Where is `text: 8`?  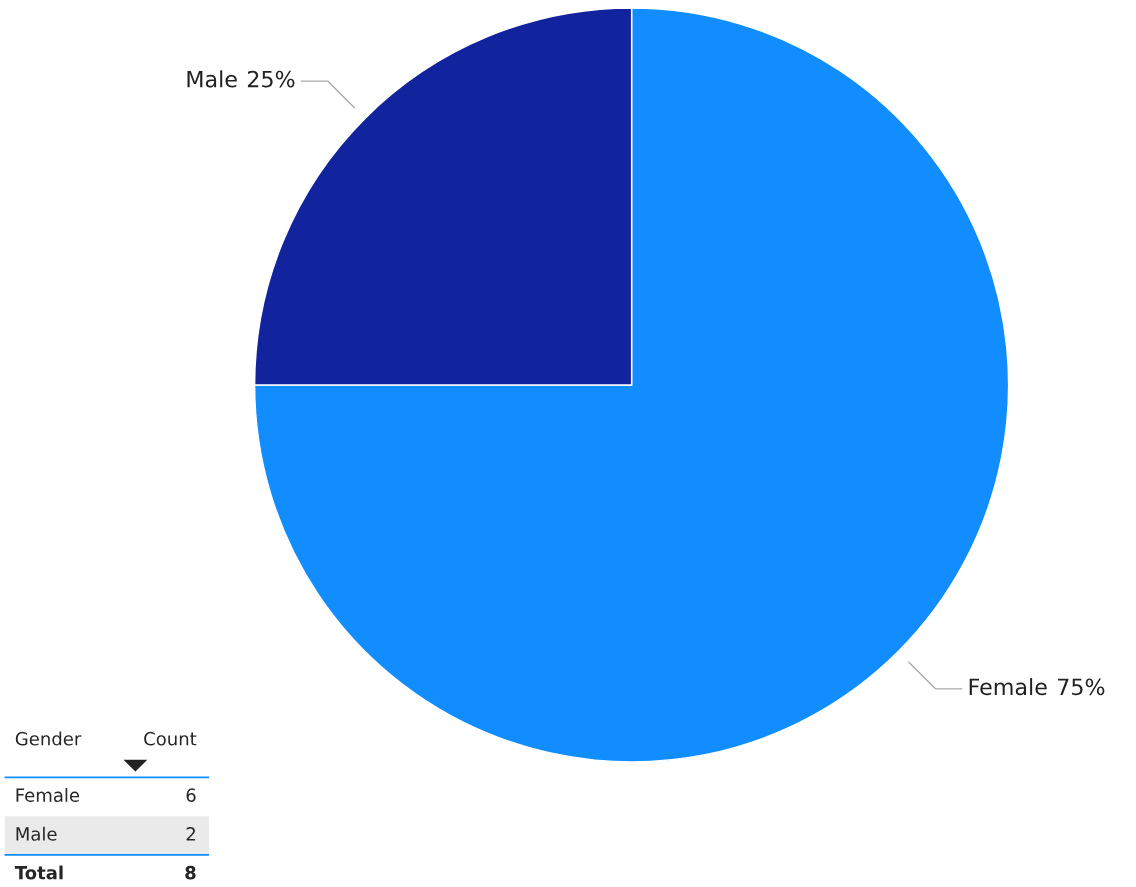
text: 8 is located at coordinates (190, 872).